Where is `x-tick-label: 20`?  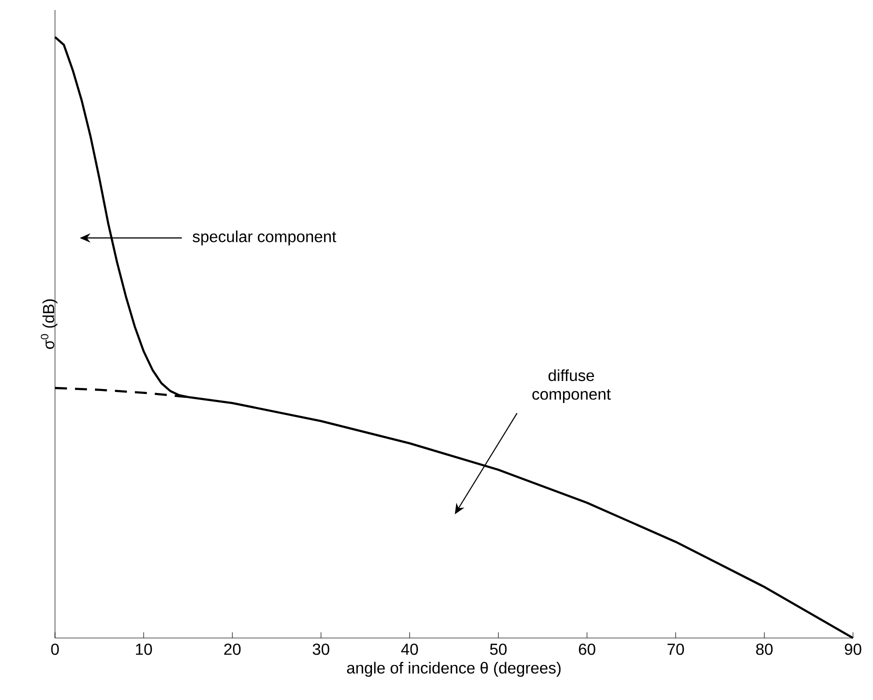 x-tick-label: 20 is located at coordinates (232, 649).